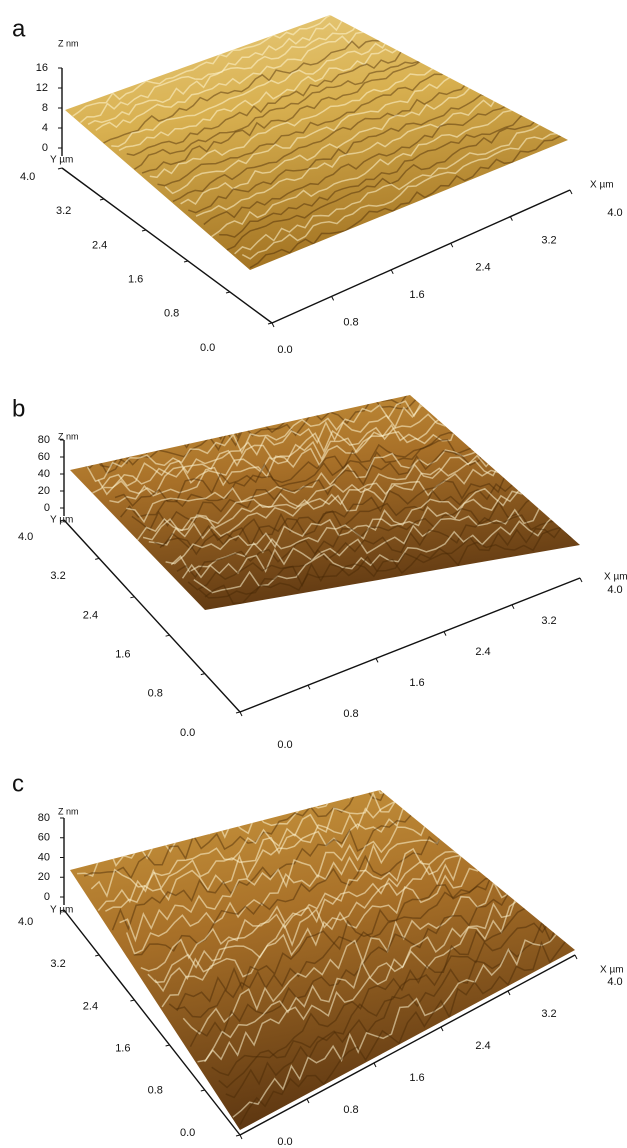 This screenshot has width=627, height=1148. I want to click on y-tick-label: 3.2, so click(57, 964).